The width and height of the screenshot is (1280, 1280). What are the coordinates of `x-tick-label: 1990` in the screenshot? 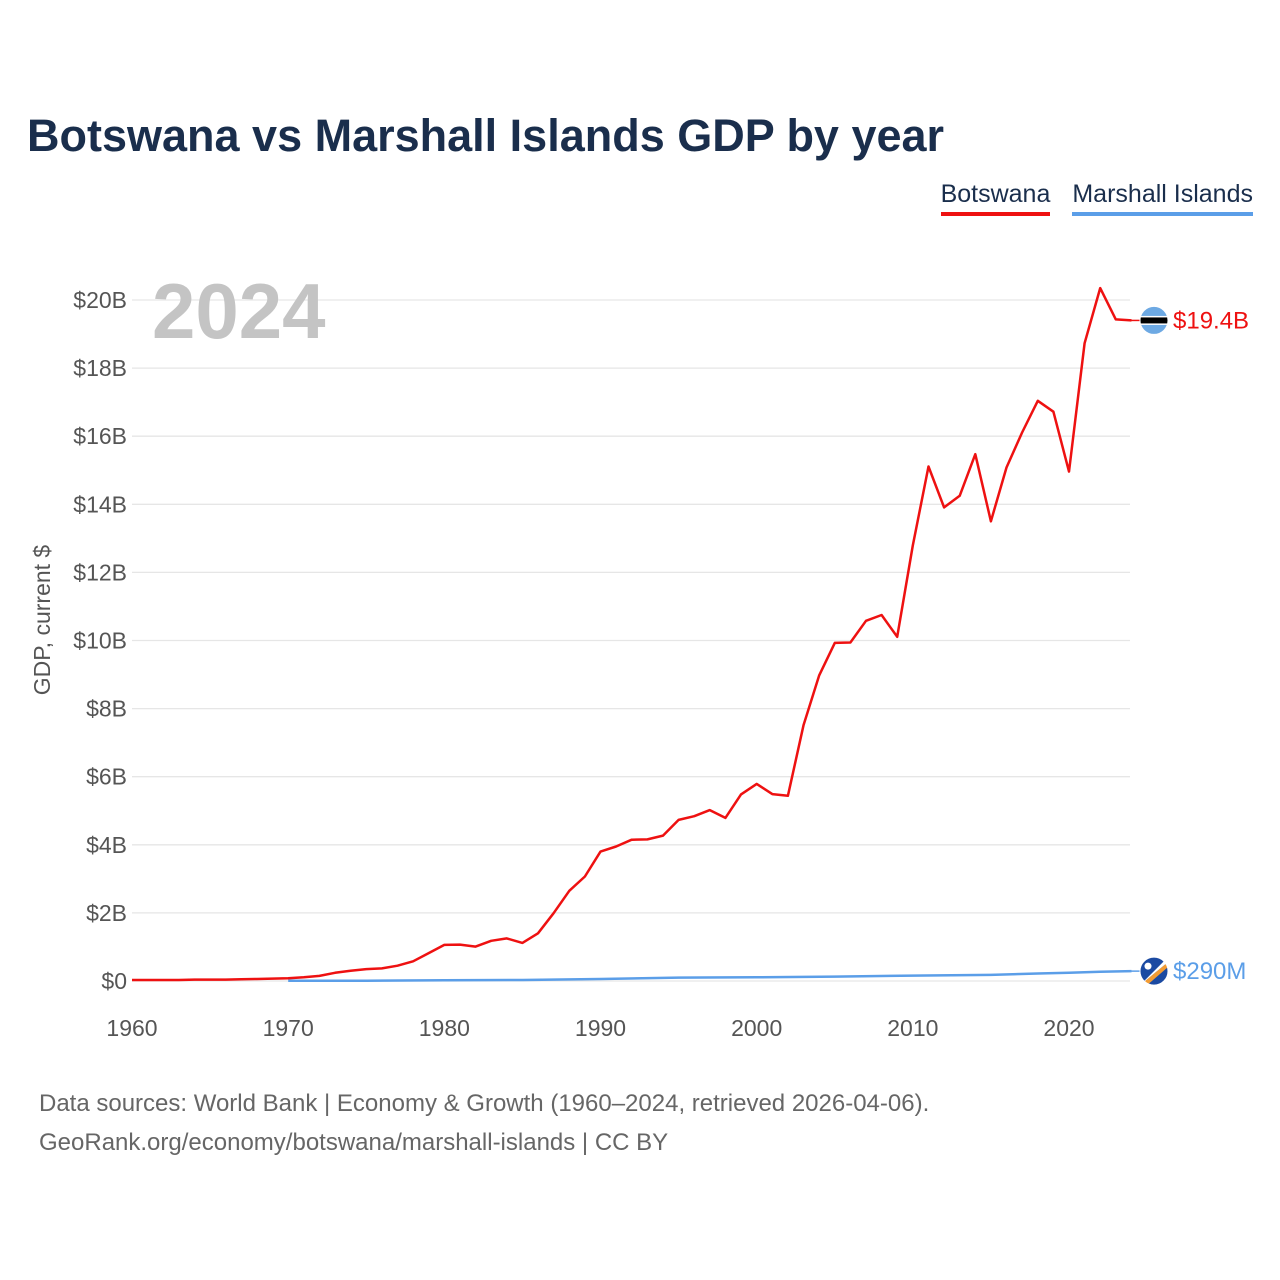 It's located at (600, 1028).